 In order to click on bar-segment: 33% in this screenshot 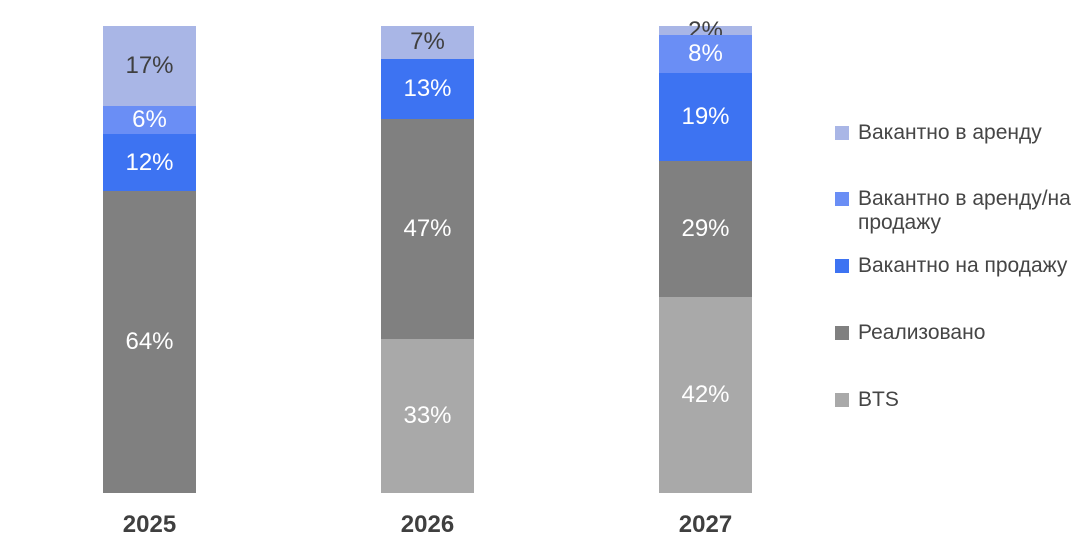, I will do `click(427, 415)`.